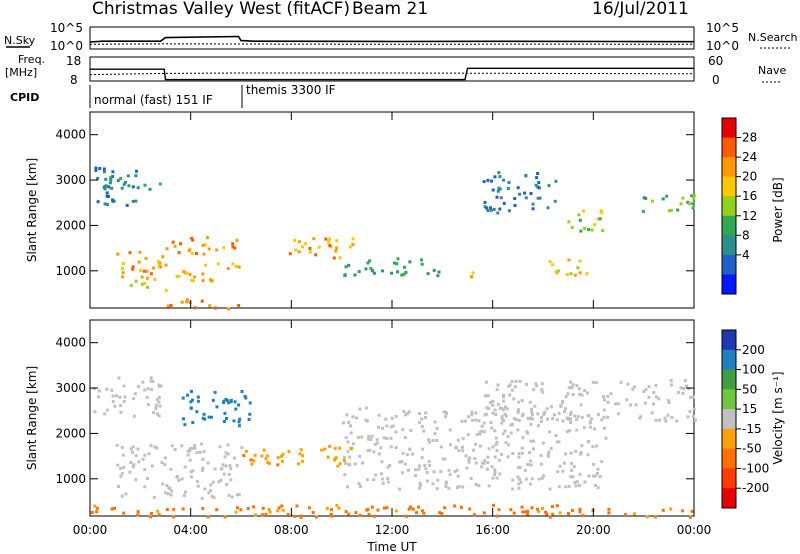 The image size is (800, 554). What do you see at coordinates (291, 90) in the screenshot?
I see `cpid-mode-themis: themis 3300 IF` at bounding box center [291, 90].